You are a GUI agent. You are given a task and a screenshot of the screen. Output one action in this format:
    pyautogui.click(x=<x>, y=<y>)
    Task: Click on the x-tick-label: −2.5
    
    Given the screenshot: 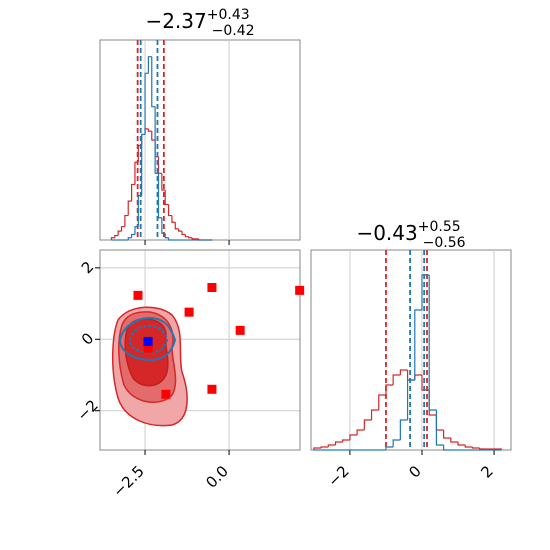 What is the action you would take?
    pyautogui.click(x=128, y=481)
    